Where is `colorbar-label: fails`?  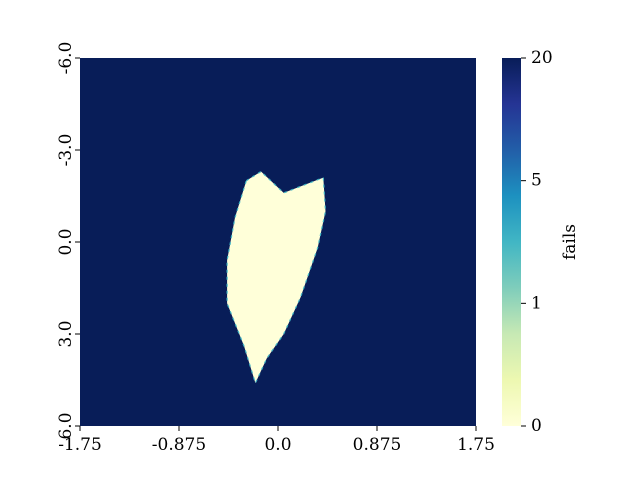
colorbar-label: fails is located at coordinates (570, 242).